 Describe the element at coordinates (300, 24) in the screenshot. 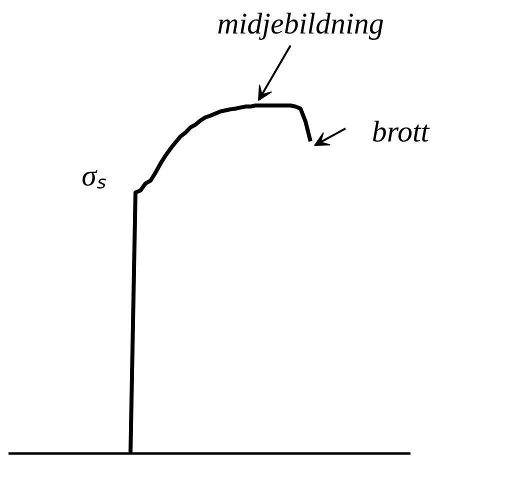

I see `text: midjebildning` at that location.